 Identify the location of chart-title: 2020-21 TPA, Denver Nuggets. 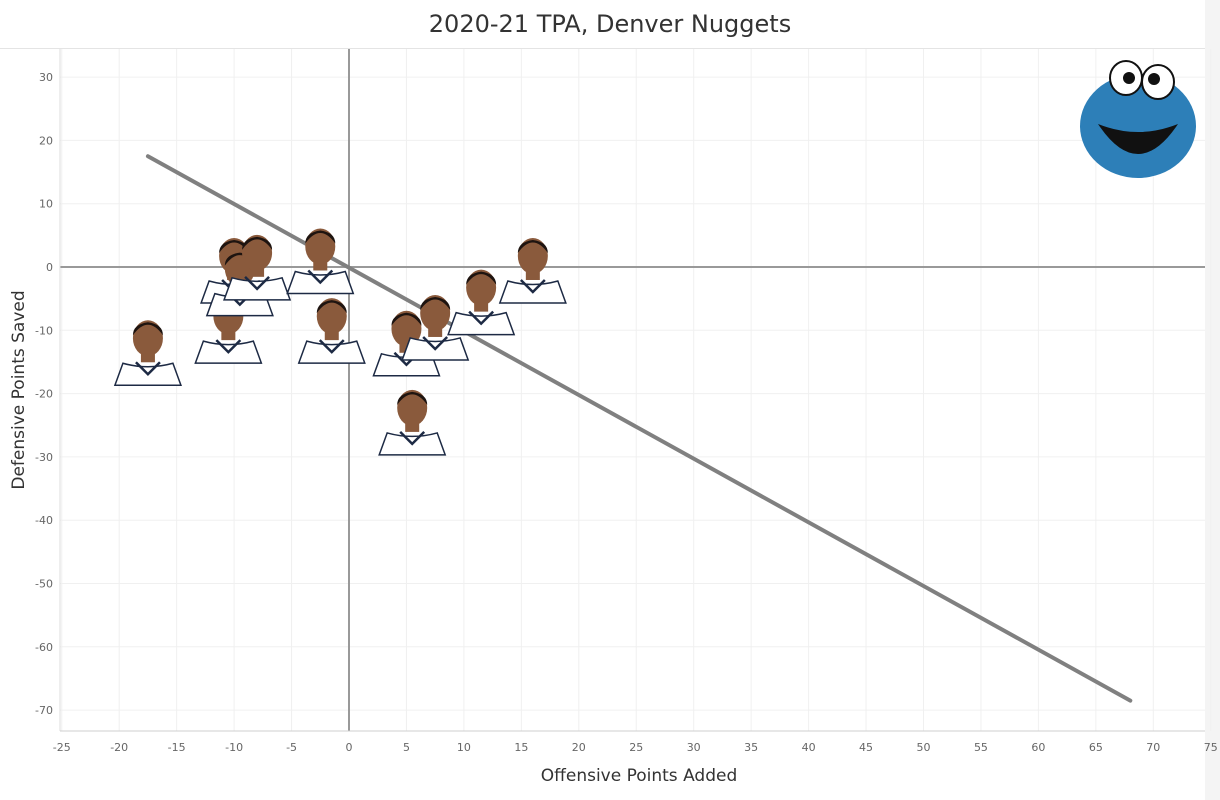
(610, 24).